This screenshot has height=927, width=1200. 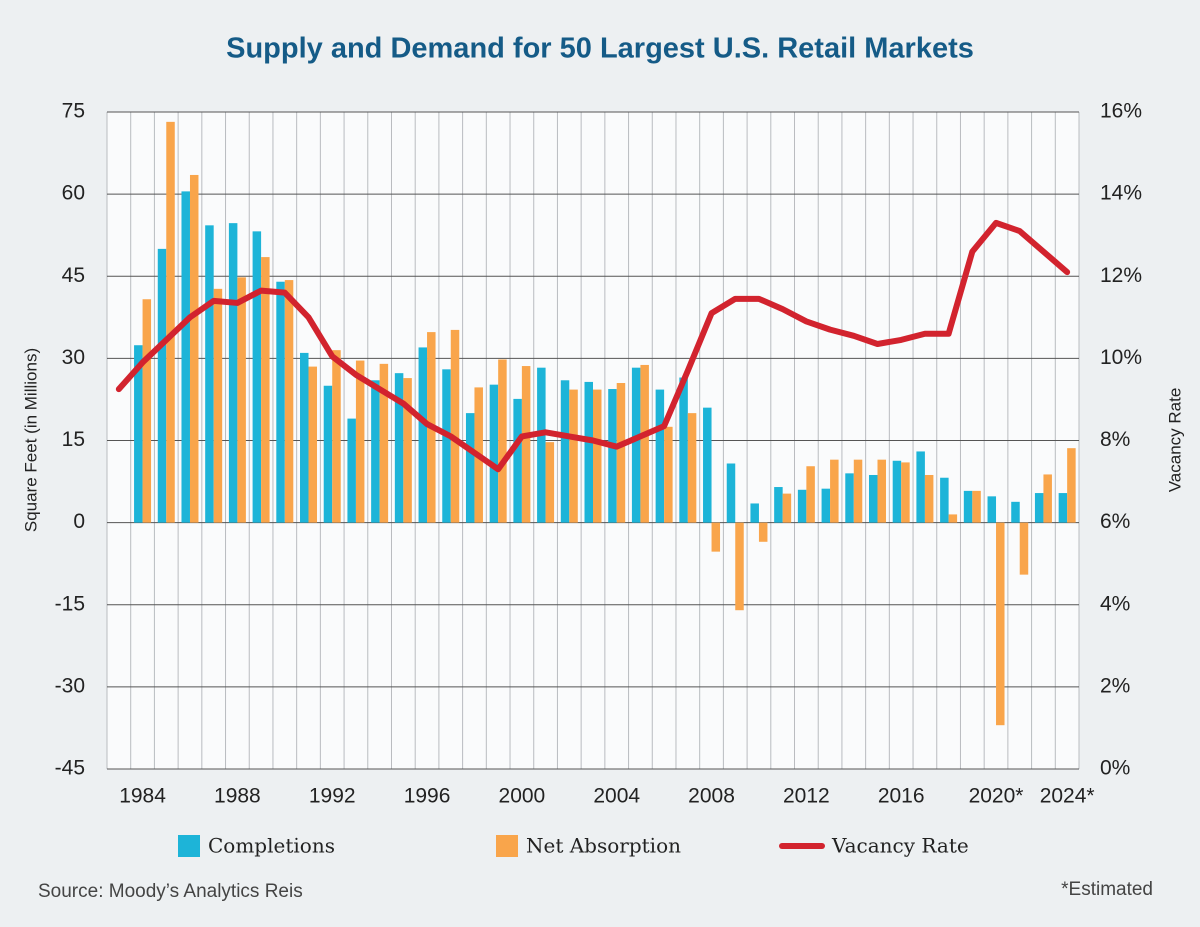 I want to click on y-tick-label: 0, so click(x=79, y=521).